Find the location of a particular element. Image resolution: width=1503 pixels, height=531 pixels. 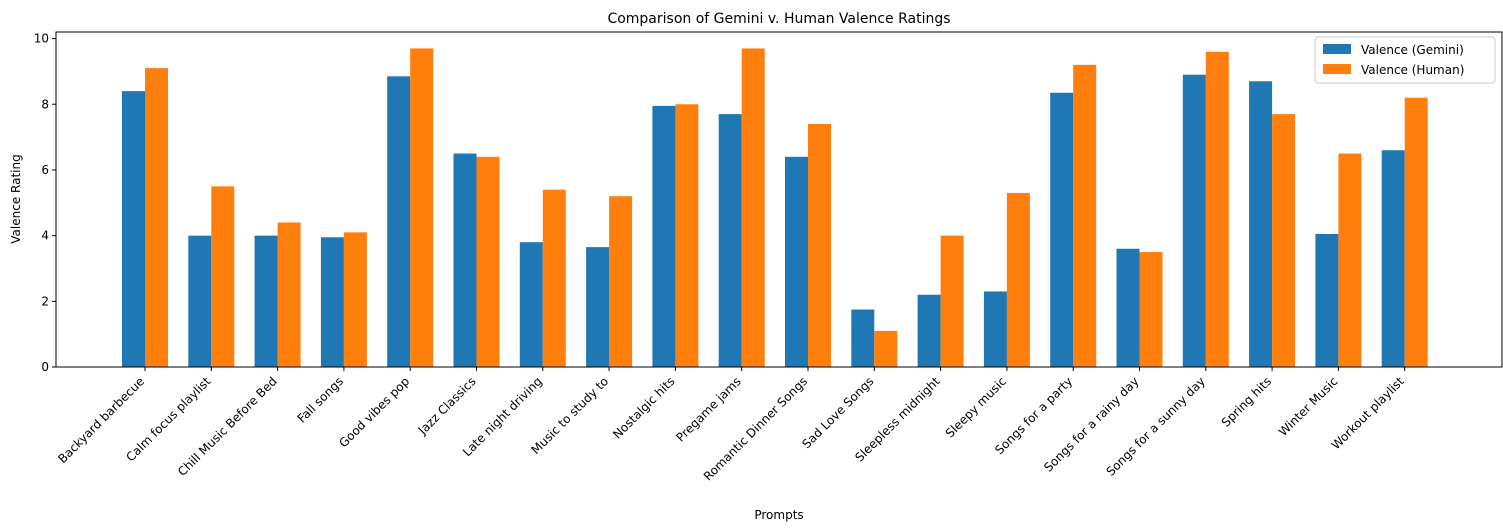

y-tick-label-1: 2 is located at coordinates (45, 301).